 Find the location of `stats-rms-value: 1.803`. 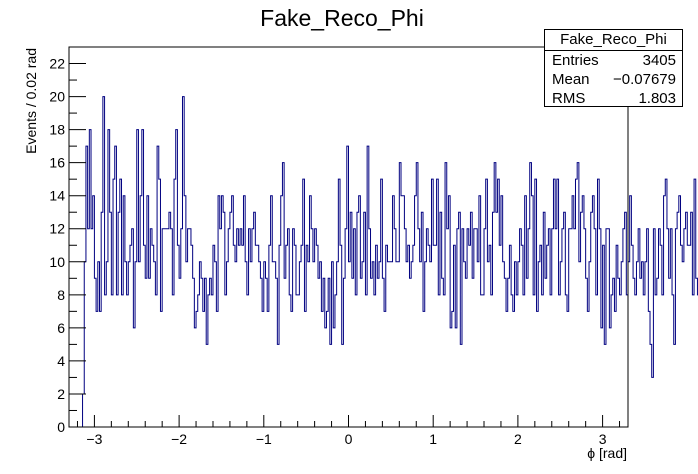

stats-rms-value: 1.803 is located at coordinates (657, 98).